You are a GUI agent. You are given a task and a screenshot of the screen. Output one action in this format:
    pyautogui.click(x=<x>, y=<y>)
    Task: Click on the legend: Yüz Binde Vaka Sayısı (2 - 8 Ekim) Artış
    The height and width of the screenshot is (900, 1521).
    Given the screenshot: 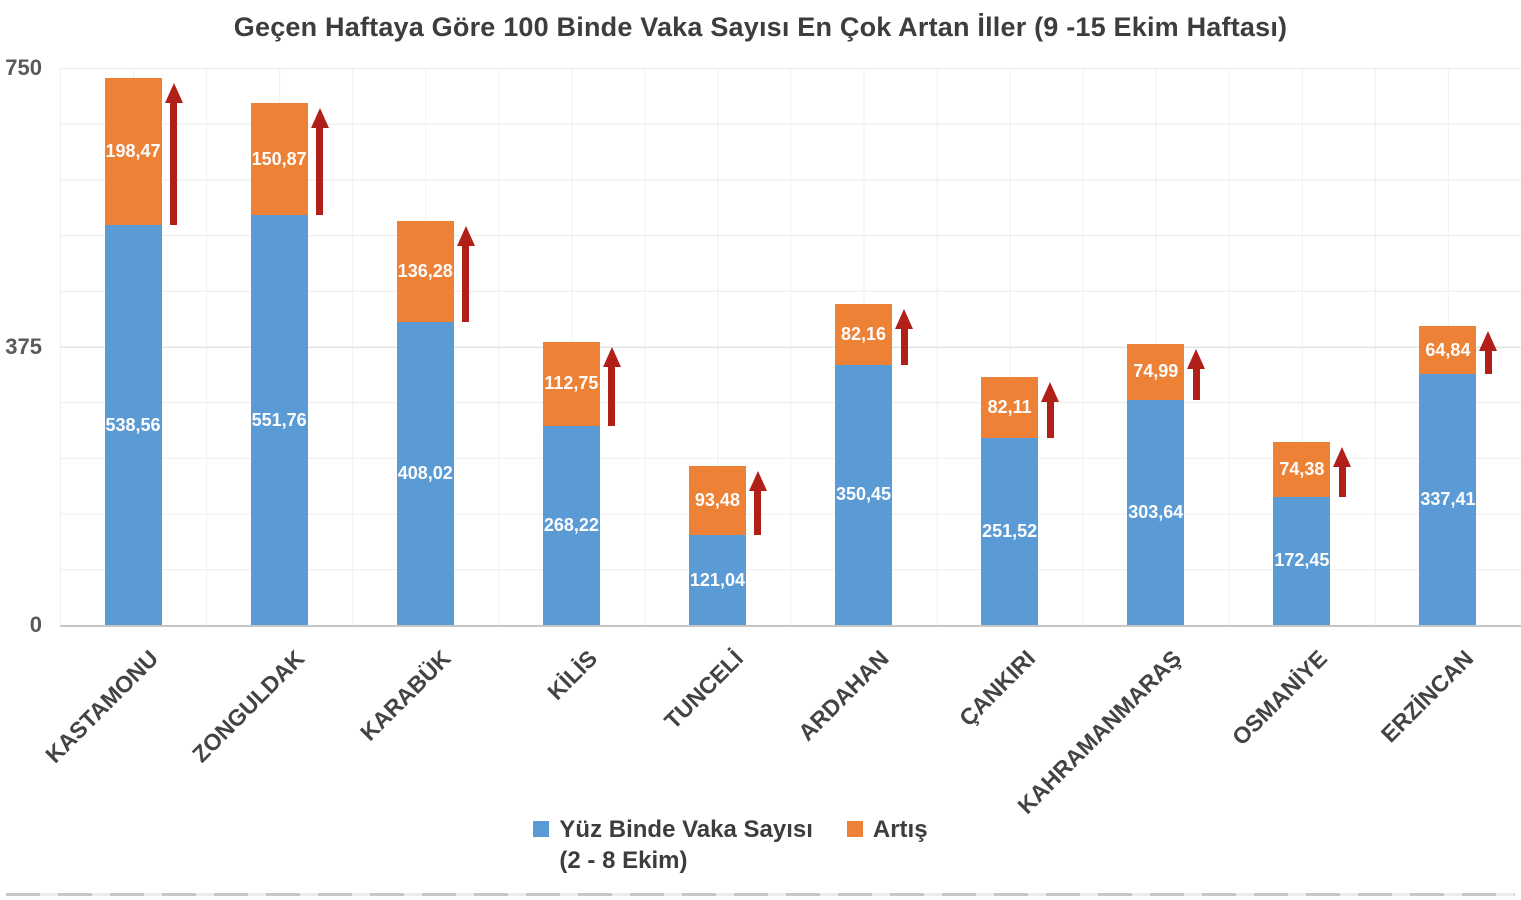 What is the action you would take?
    pyautogui.click(x=745, y=845)
    